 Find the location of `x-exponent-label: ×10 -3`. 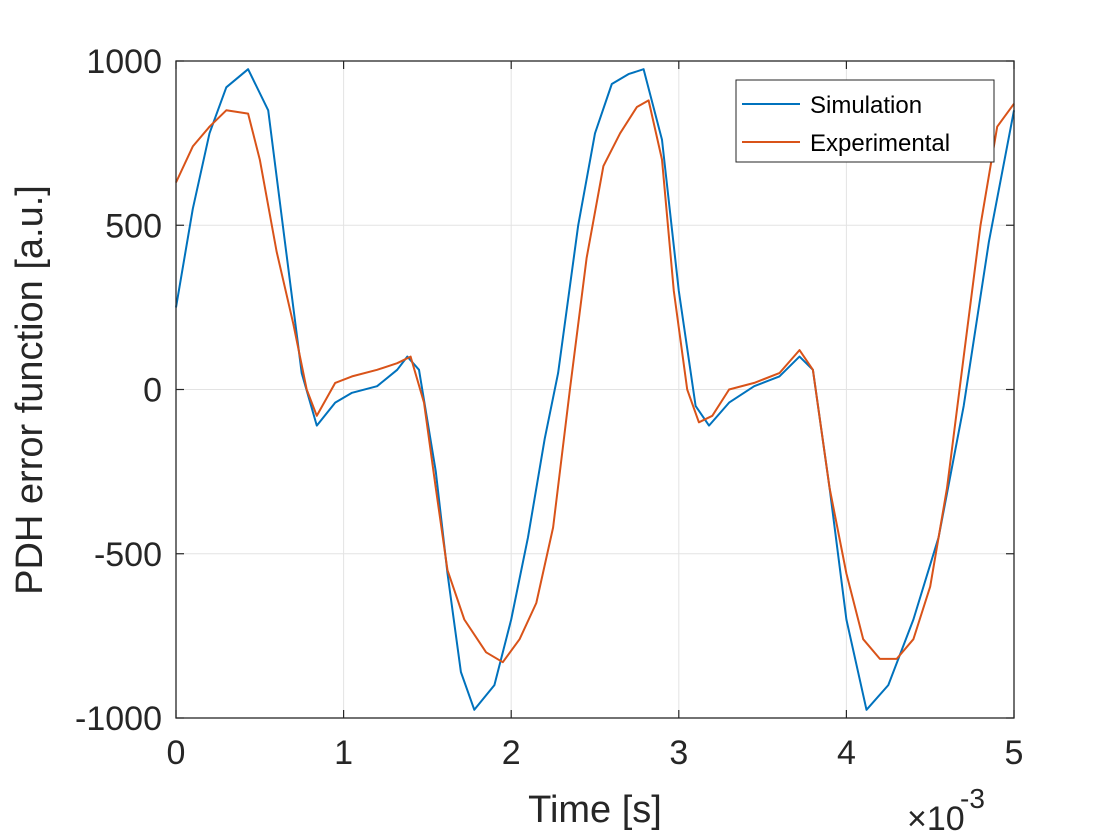

x-exponent-label: ×10 -3 is located at coordinates (946, 810).